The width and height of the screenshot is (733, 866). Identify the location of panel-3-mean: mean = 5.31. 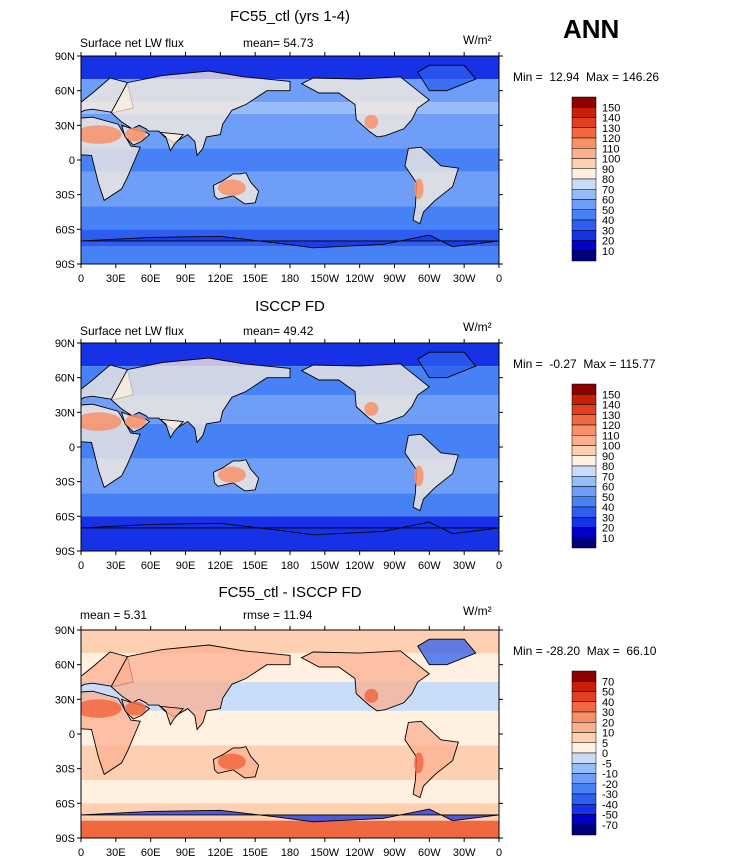
(114, 615).